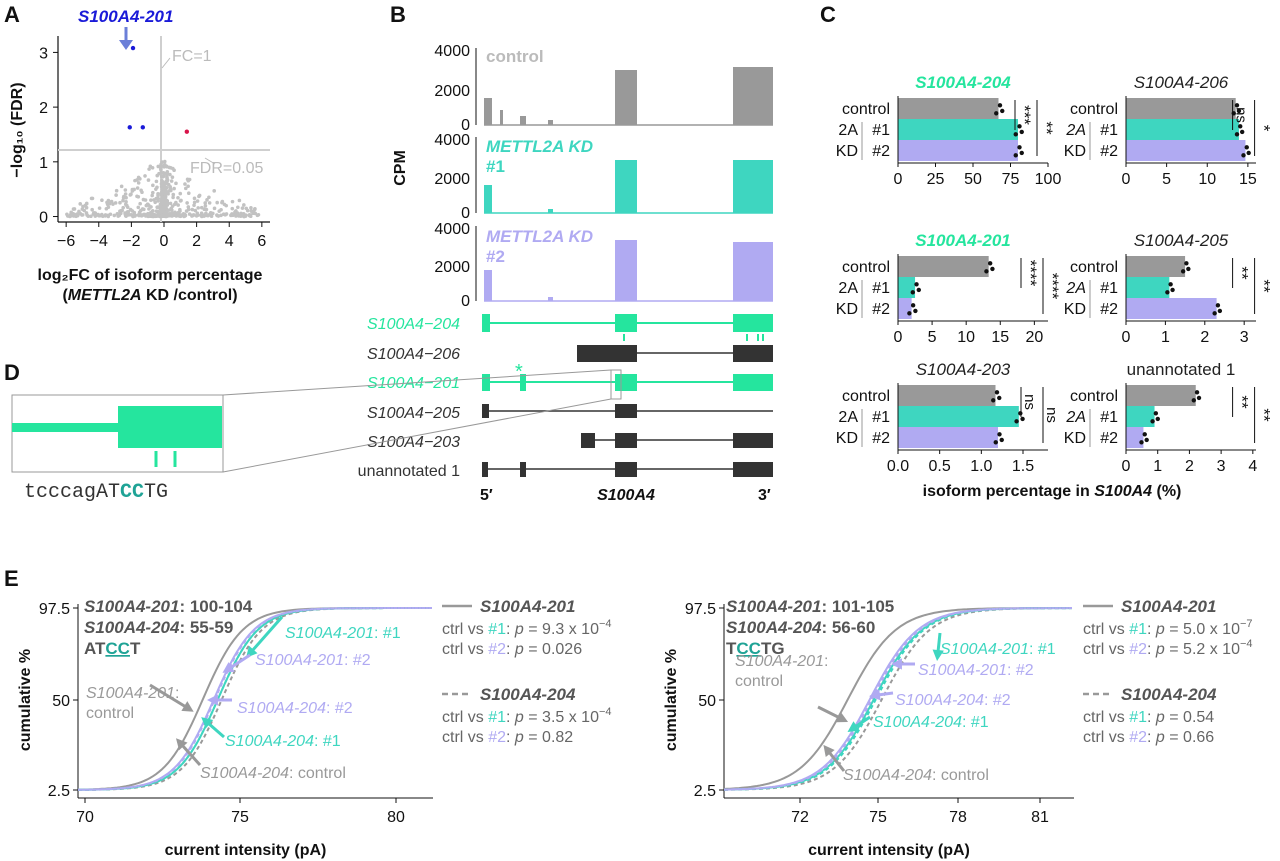 Image resolution: width=1280 pixels, height=861 pixels. What do you see at coordinates (1168, 648) in the screenshot?
I see `stats-line: ctrl vs #2: p = 5.2 x 10−4` at bounding box center [1168, 648].